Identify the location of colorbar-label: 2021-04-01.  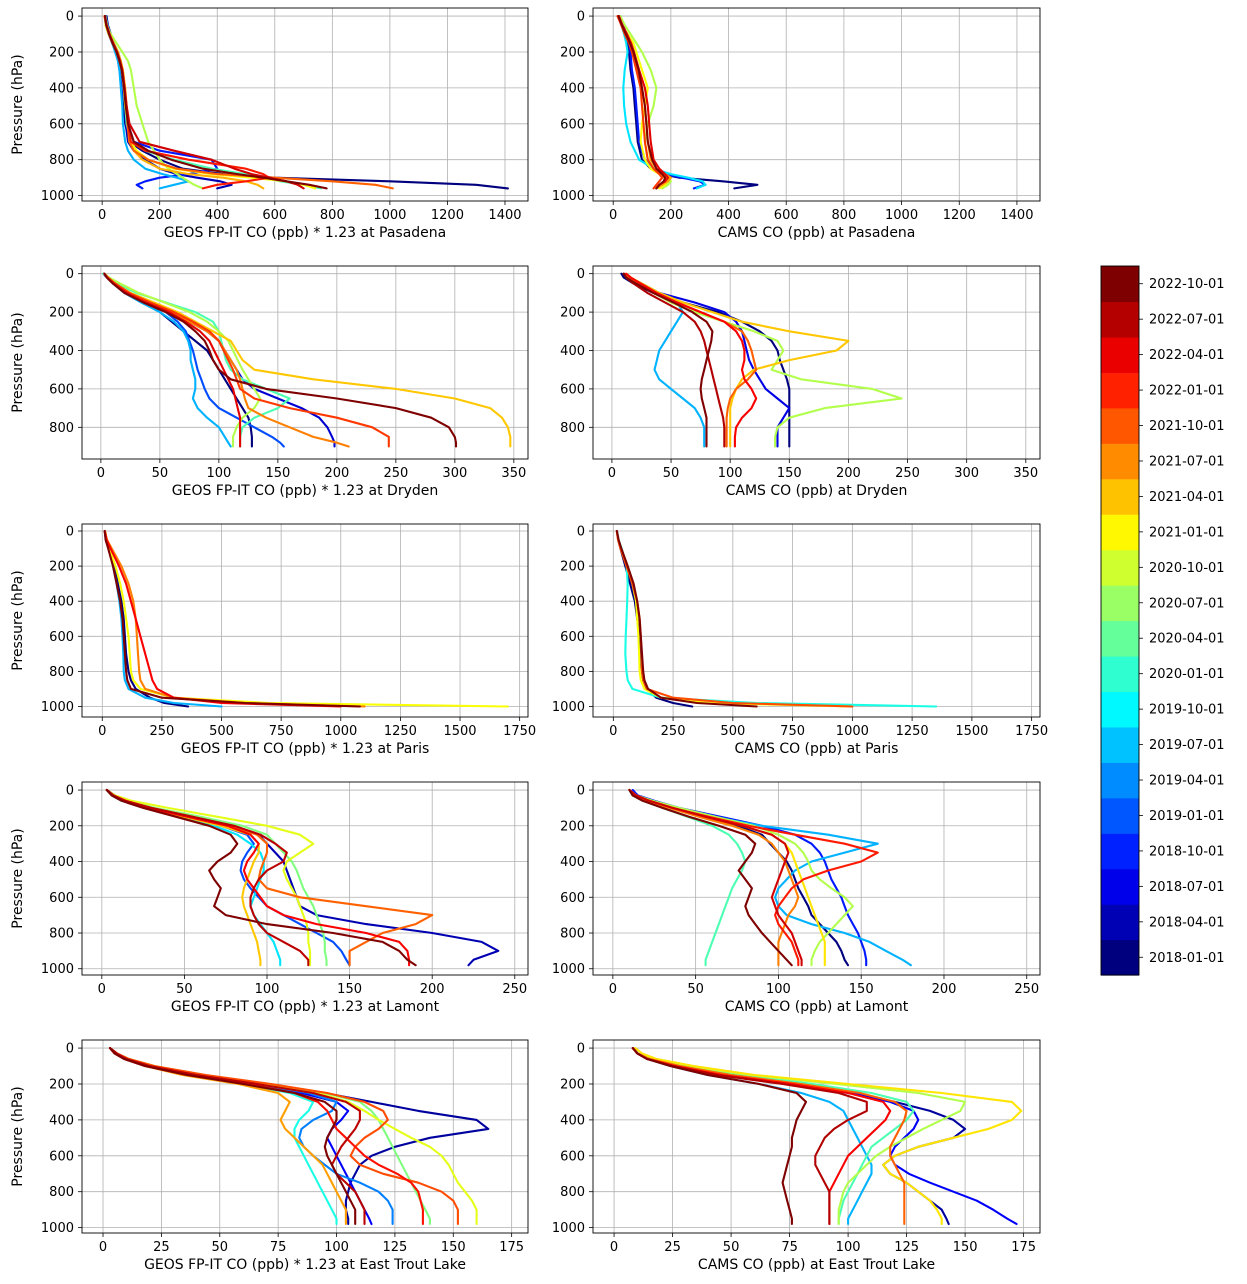
(1187, 497).